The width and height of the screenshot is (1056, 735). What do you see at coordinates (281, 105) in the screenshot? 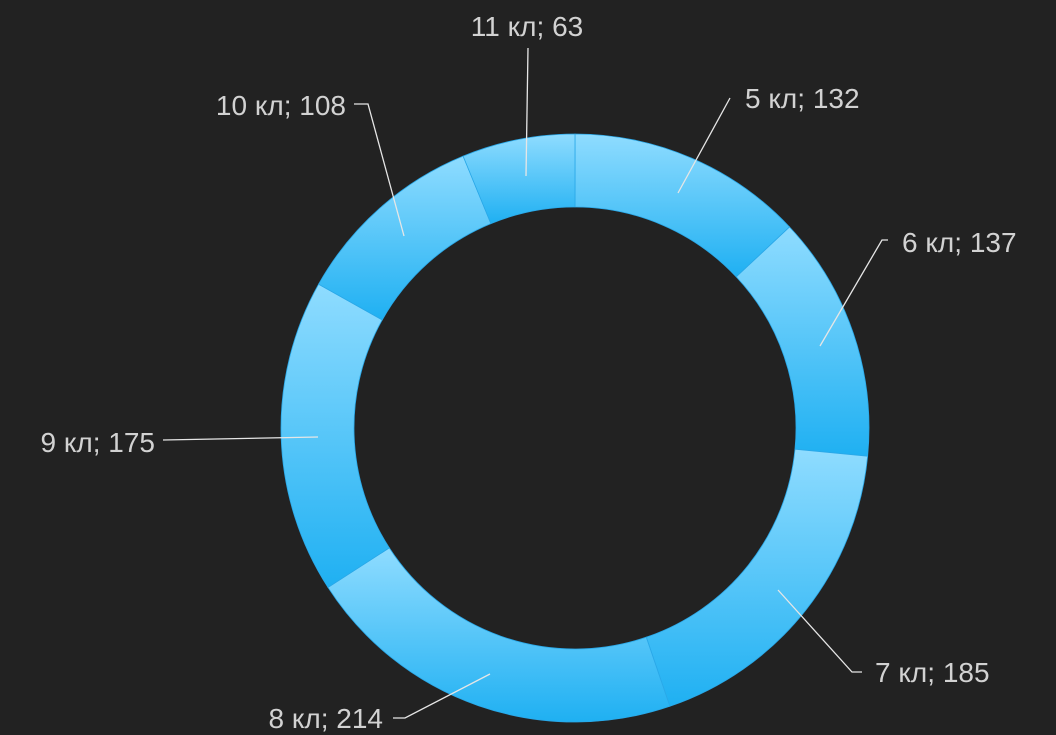
I see `slice-label-6: 10 кл; 108` at bounding box center [281, 105].